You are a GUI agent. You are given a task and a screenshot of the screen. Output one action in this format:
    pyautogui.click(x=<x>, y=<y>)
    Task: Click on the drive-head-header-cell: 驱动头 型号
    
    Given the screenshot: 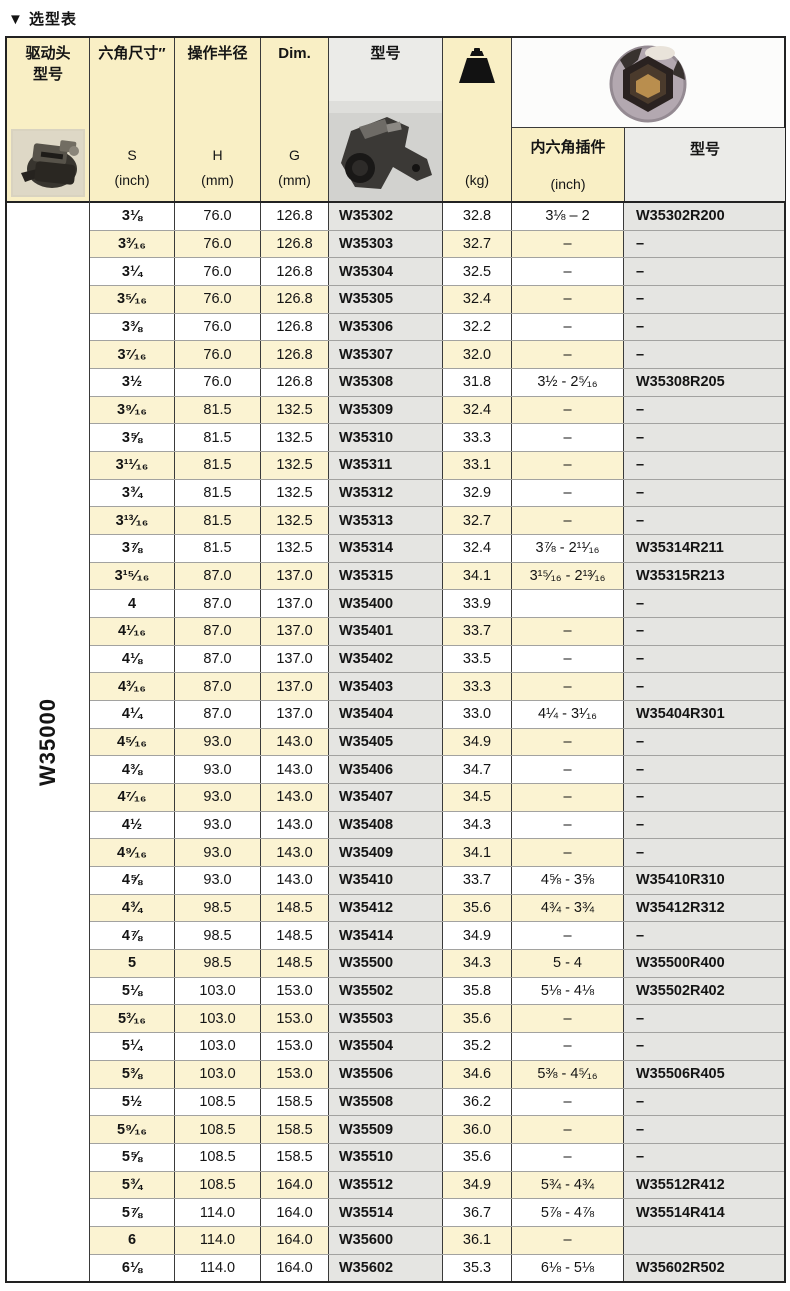 What is the action you would take?
    pyautogui.click(x=48, y=120)
    